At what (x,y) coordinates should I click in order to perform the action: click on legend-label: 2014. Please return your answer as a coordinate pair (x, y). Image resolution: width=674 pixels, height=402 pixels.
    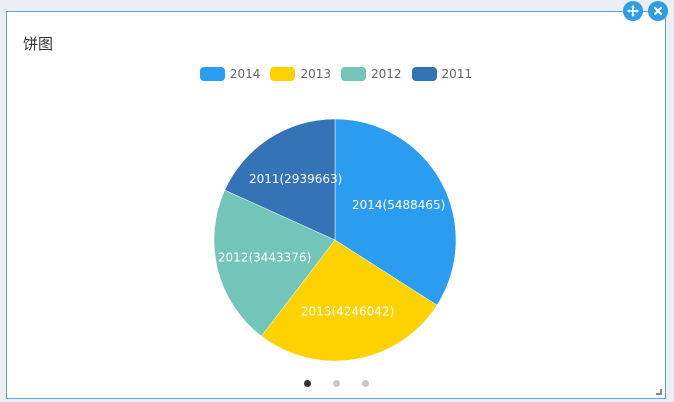
    Looking at the image, I should click on (245, 74).